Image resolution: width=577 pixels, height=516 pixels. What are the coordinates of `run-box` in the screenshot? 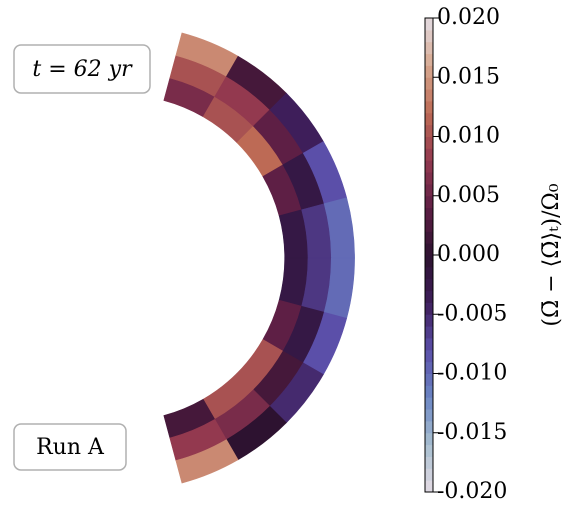 It's located at (70, 447).